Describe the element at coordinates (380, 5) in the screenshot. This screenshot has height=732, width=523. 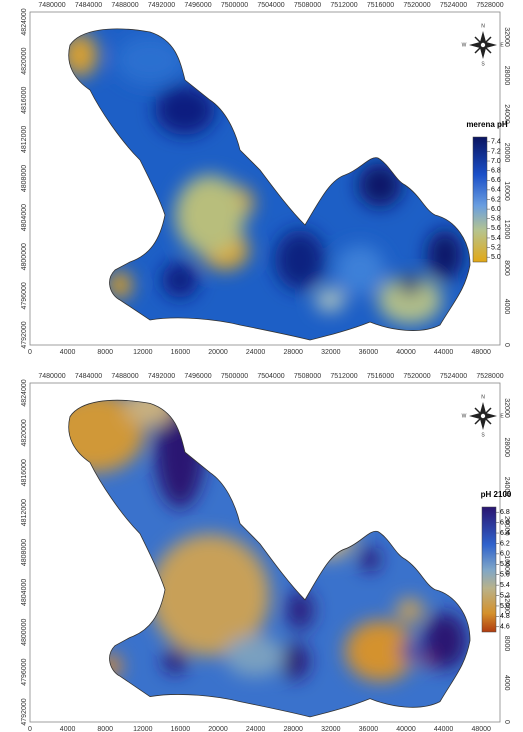
I see `top-tick-label: 7516000` at that location.